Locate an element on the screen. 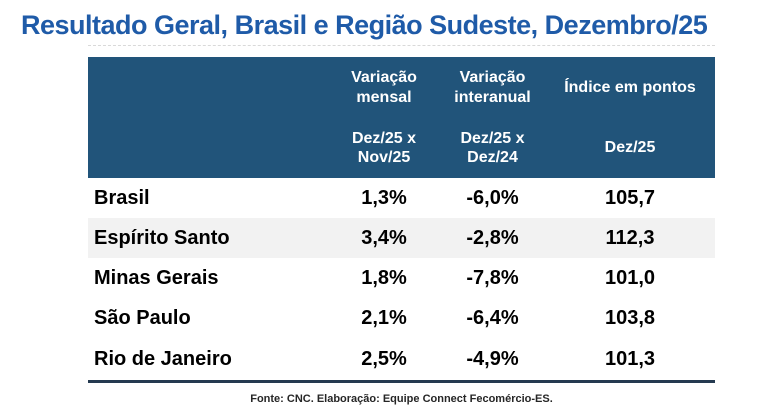  row-label: Espírito Santo is located at coordinates (162, 237).